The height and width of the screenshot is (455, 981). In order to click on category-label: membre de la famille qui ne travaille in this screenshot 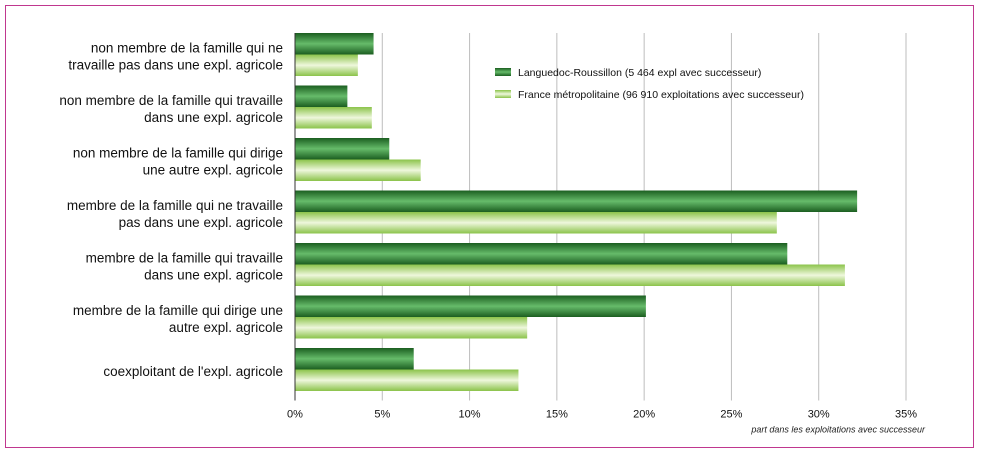, I will do `click(175, 205)`.